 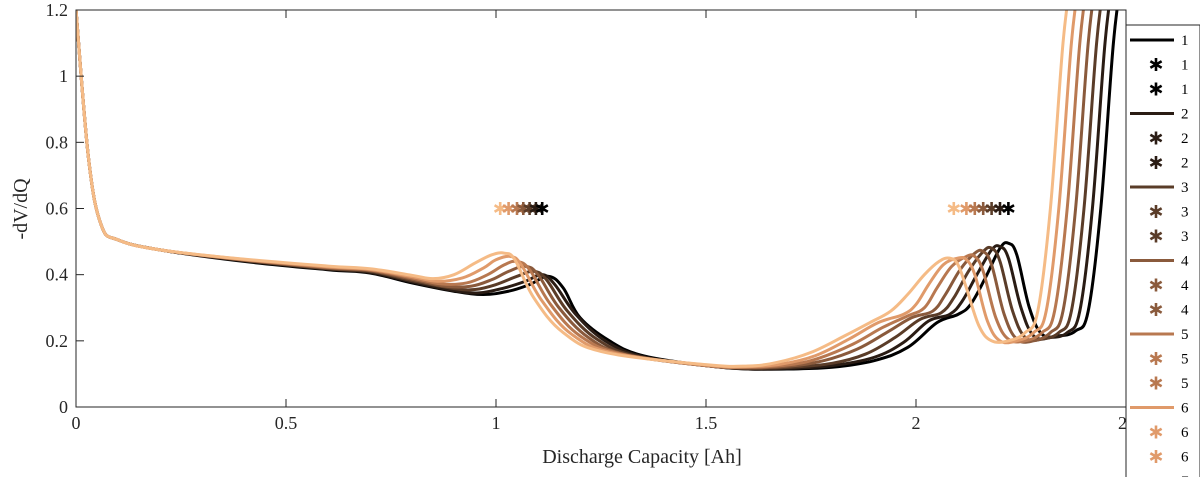 What do you see at coordinates (642, 457) in the screenshot?
I see `x-axis-label: Discharge Capacity [Ah]` at bounding box center [642, 457].